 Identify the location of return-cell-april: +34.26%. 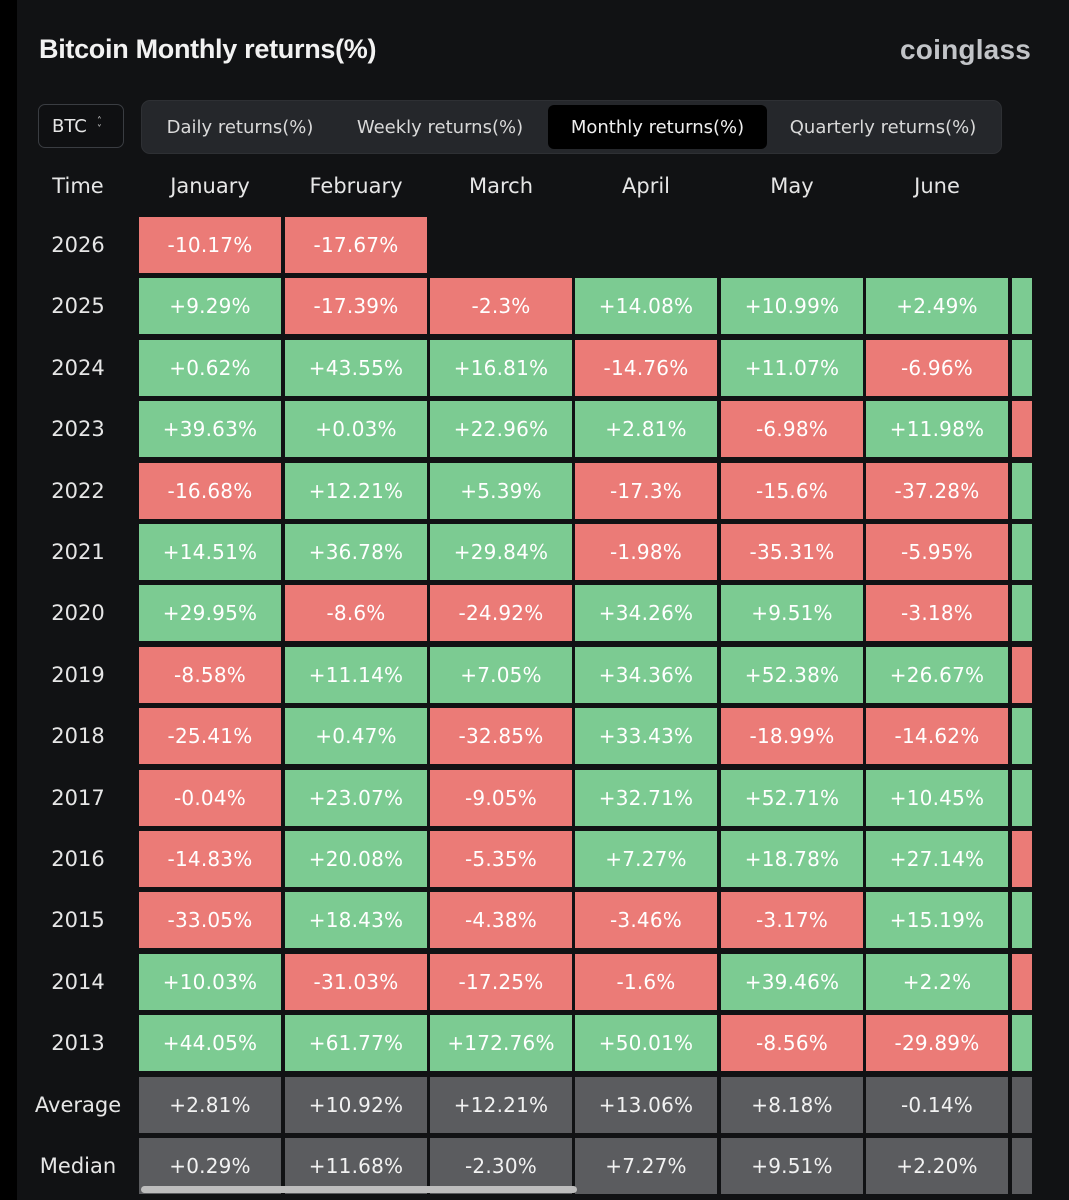
(646, 613).